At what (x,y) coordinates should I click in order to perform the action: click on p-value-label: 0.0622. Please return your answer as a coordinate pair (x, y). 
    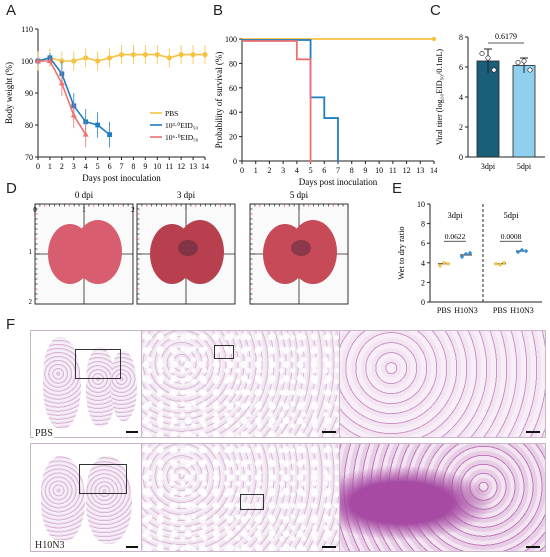
    Looking at the image, I should click on (455, 236).